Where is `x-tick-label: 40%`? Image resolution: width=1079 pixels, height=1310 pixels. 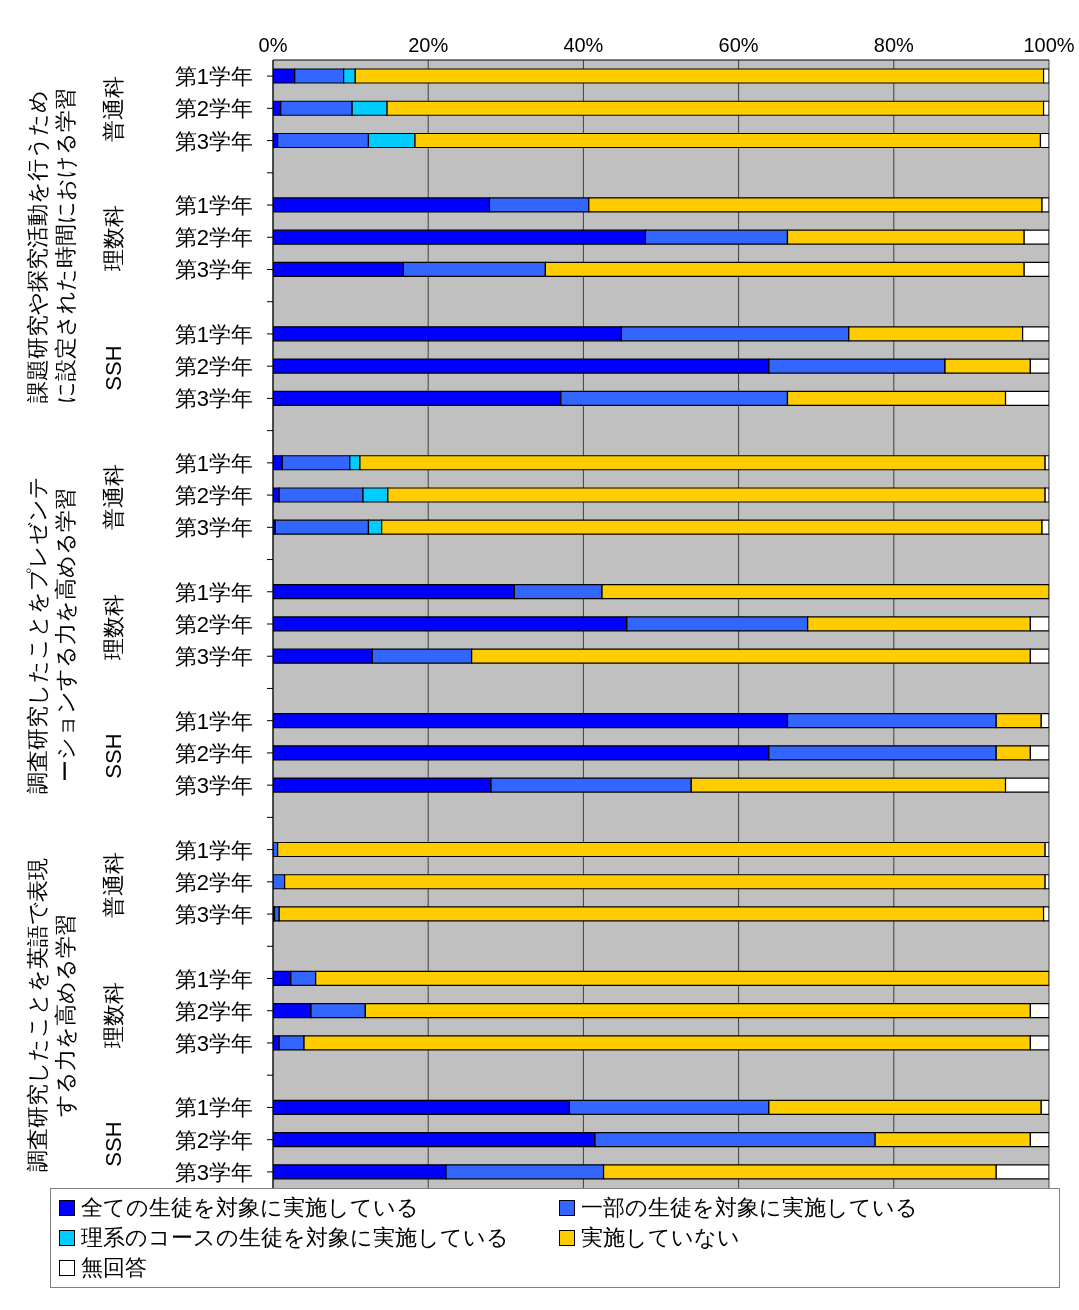
x-tick-label: 40% is located at coordinates (583, 45).